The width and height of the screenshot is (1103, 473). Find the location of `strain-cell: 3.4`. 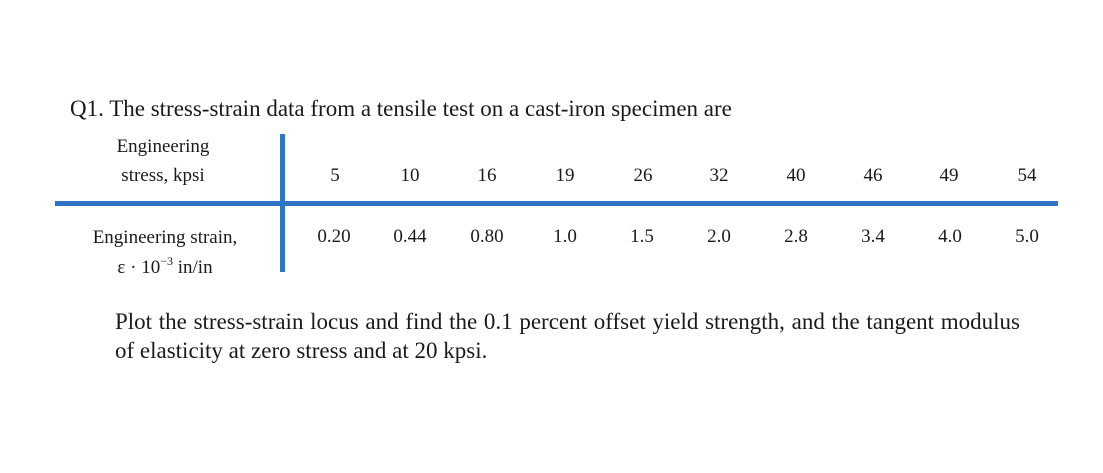

strain-cell: 3.4 is located at coordinates (873, 236).